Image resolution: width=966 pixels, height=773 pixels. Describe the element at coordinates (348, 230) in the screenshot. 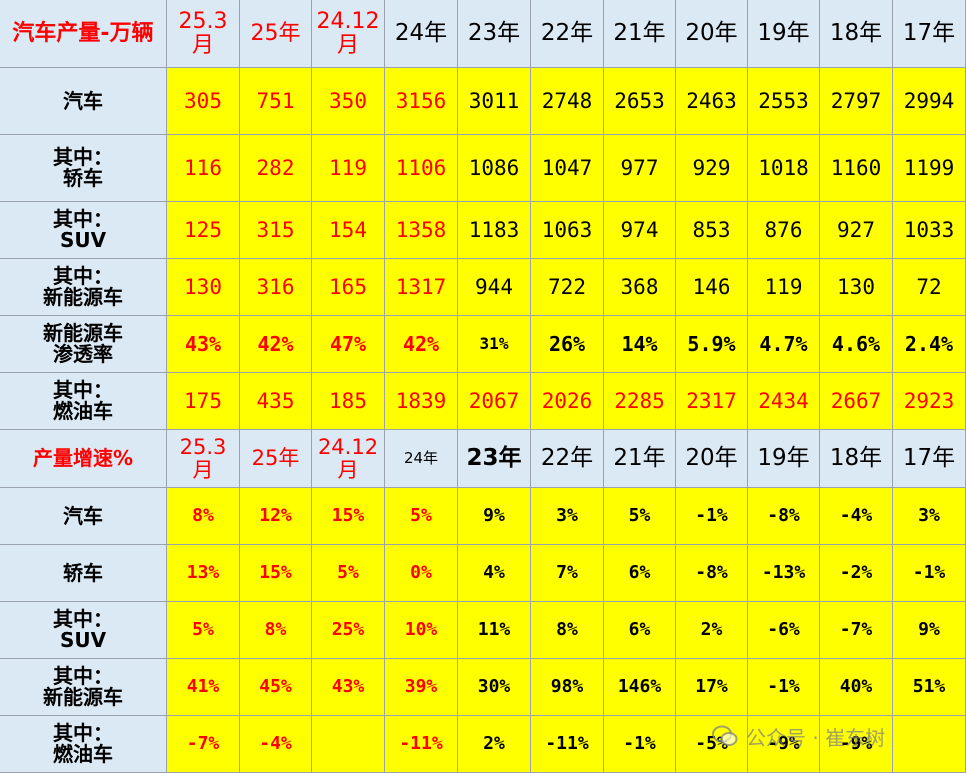

I see `table-cell: 154` at that location.